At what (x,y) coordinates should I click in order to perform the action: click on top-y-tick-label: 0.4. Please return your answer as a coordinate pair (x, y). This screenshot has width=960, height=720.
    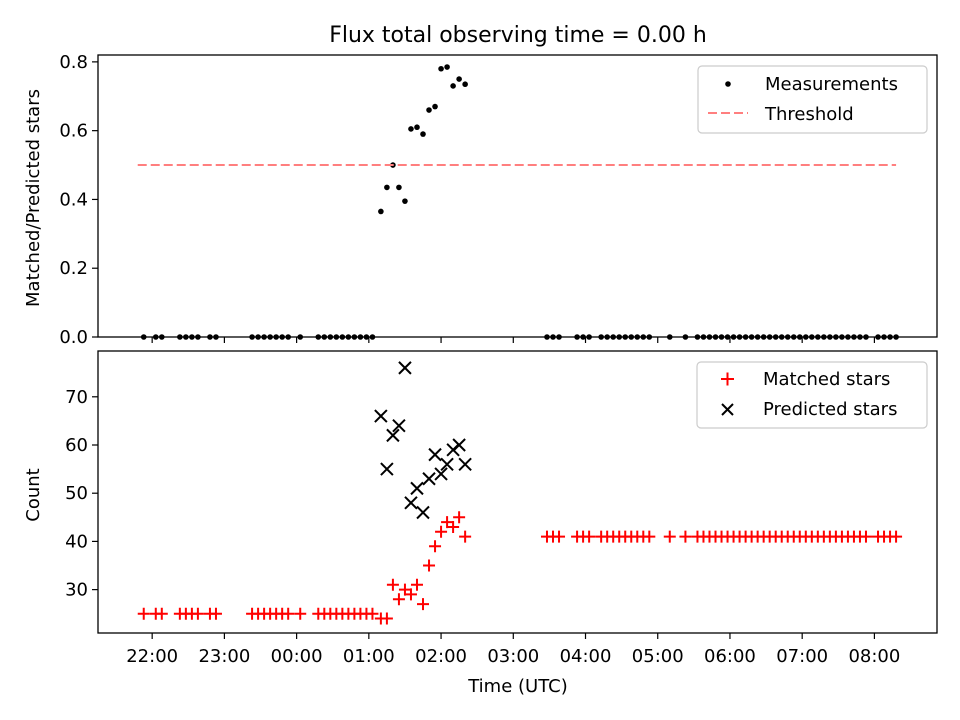
    Looking at the image, I should click on (73, 199).